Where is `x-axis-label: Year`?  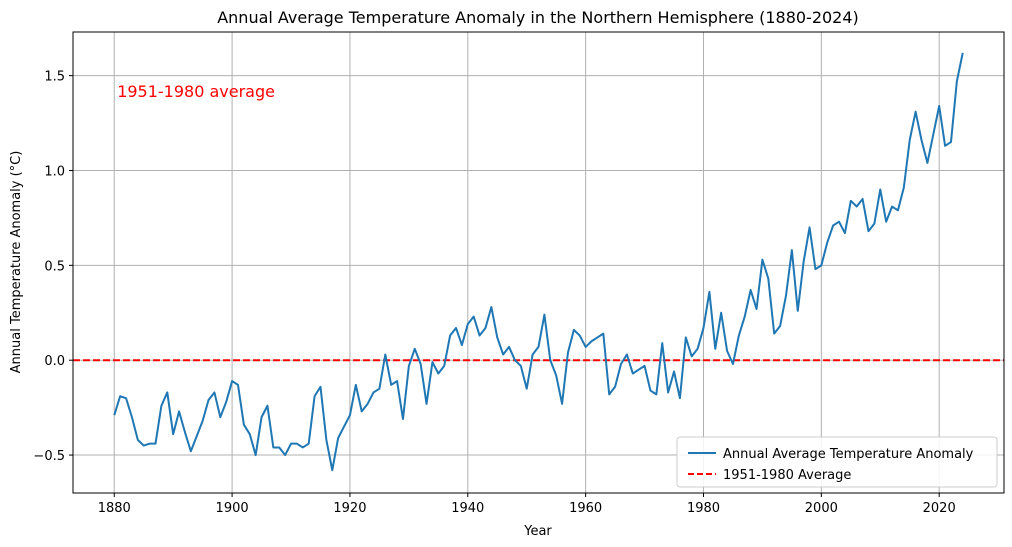
x-axis-label: Year is located at coordinates (537, 531).